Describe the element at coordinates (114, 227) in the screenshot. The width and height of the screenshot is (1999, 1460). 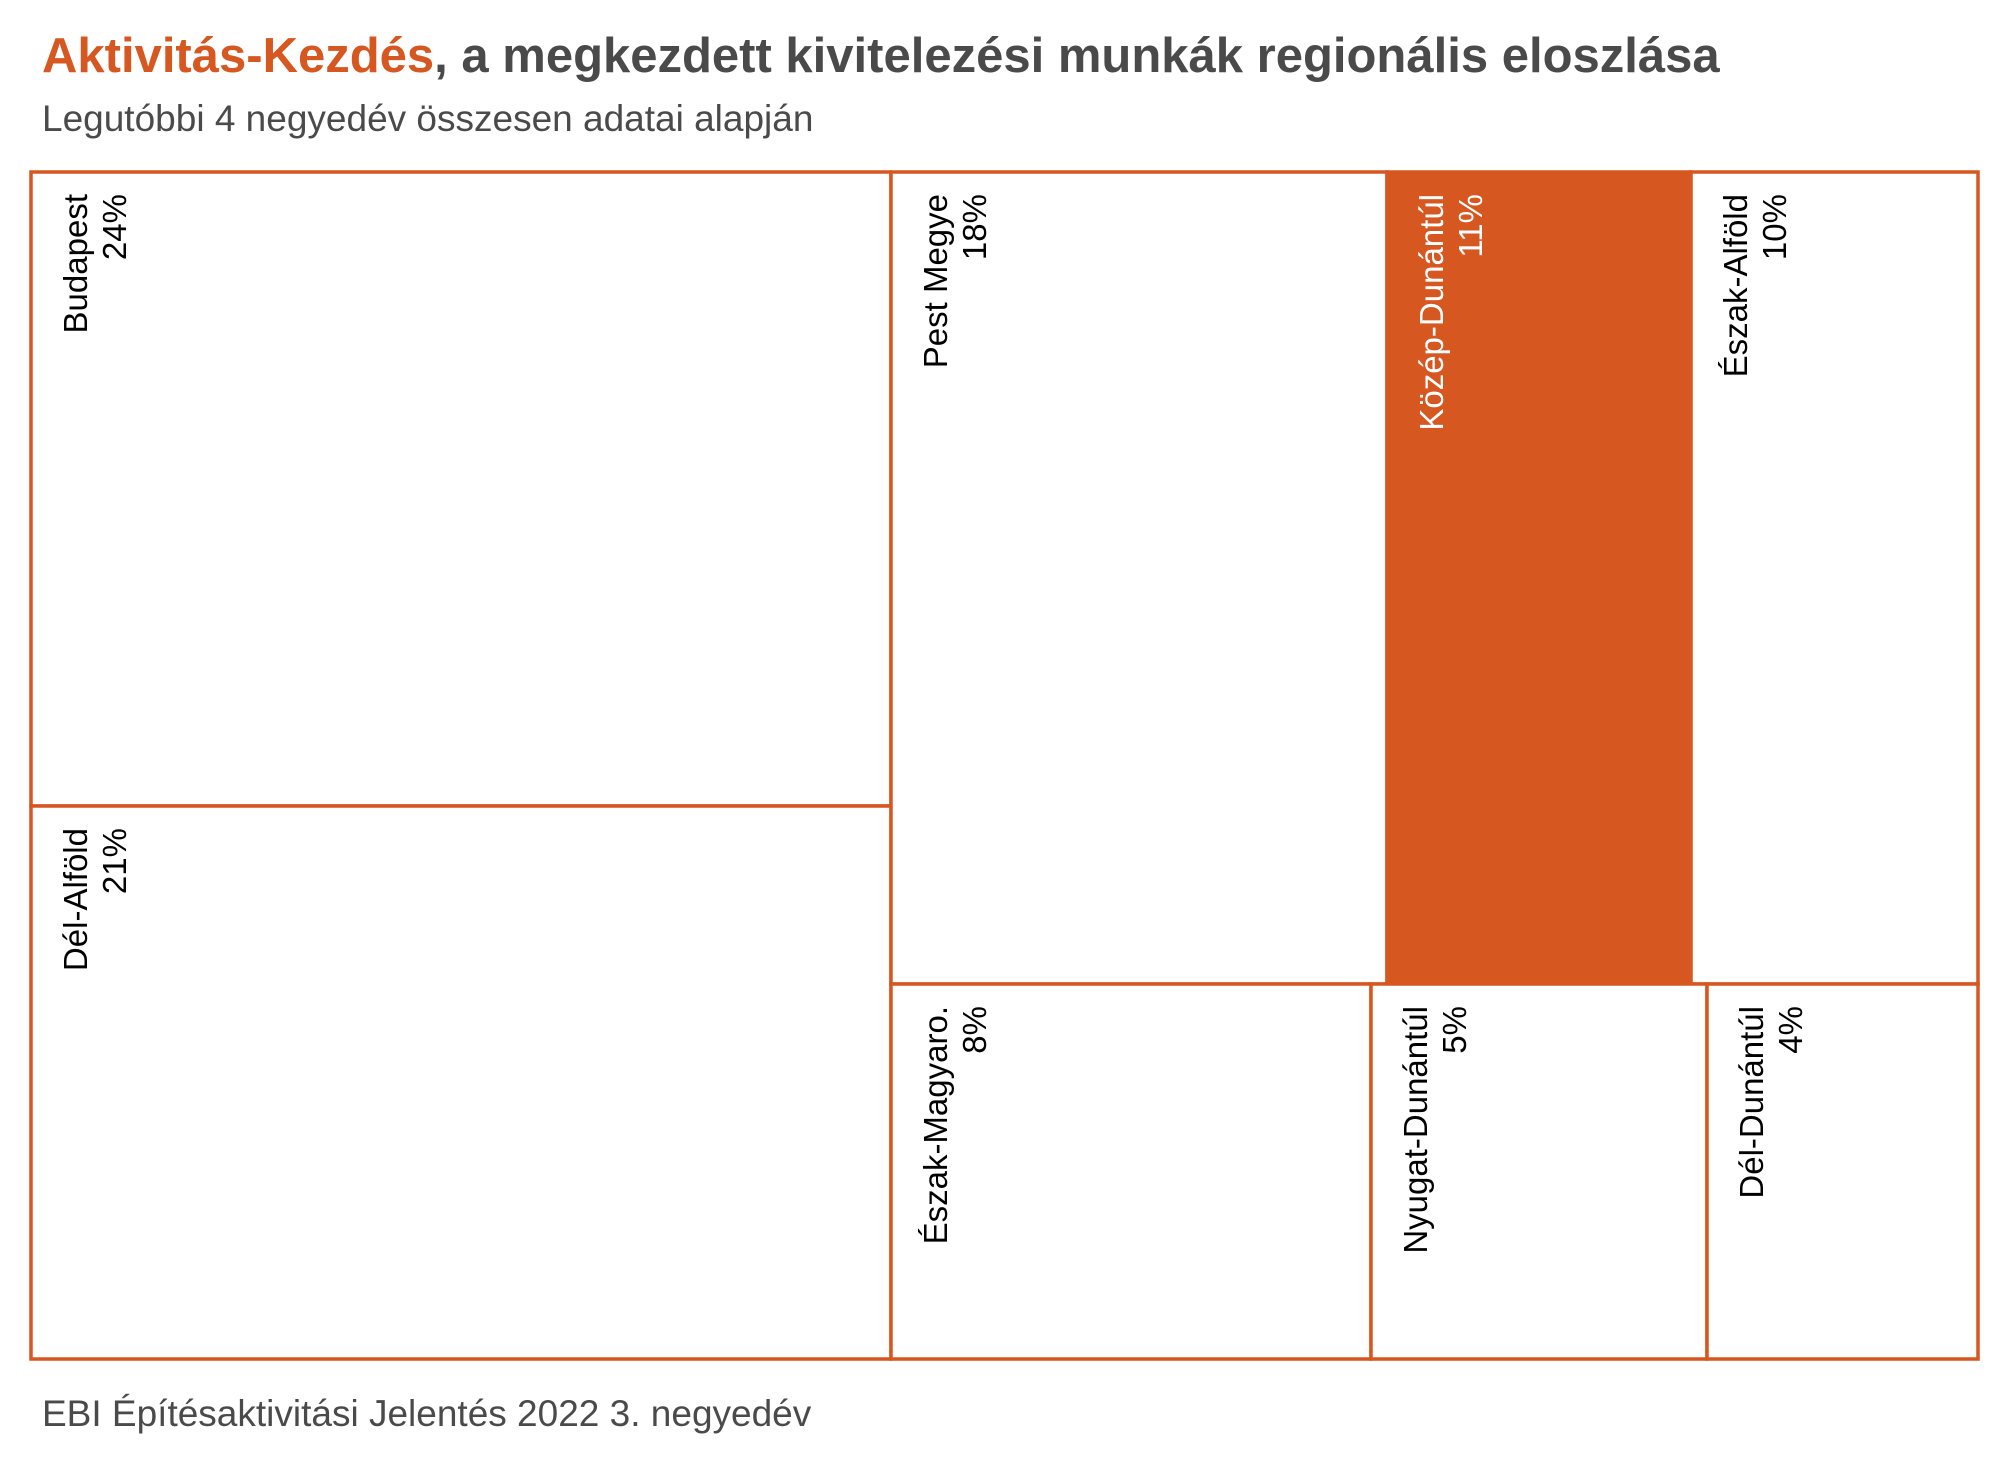
I see `tile-value-budapest: 24%` at that location.